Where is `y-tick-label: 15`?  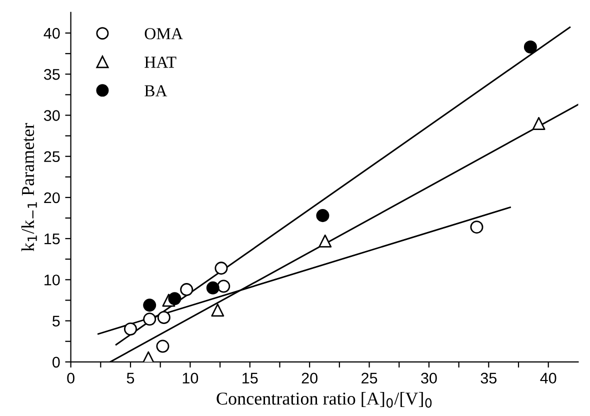 y-tick-label: 15 is located at coordinates (52, 239).